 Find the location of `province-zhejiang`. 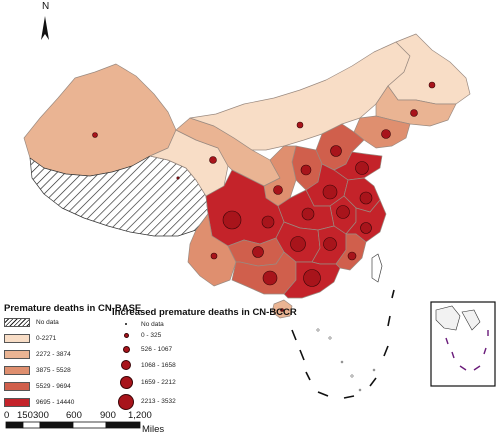

province-zhejiang is located at coordinates (366, 221).